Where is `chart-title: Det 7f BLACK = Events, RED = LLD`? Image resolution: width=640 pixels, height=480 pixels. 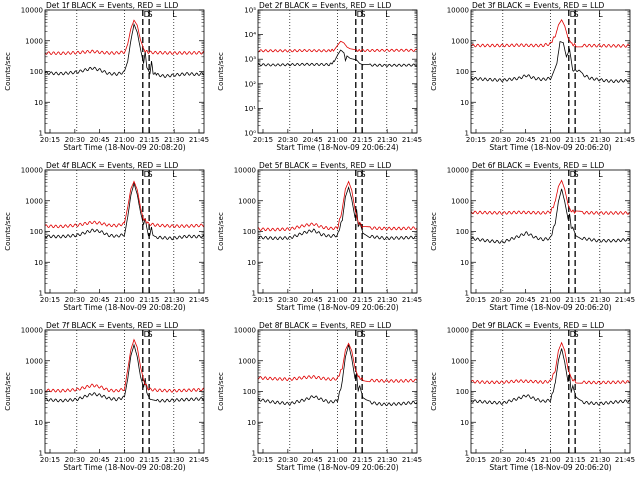
chart-title: Det 7f BLACK = Events, RED = LLD is located at coordinates (112, 325).